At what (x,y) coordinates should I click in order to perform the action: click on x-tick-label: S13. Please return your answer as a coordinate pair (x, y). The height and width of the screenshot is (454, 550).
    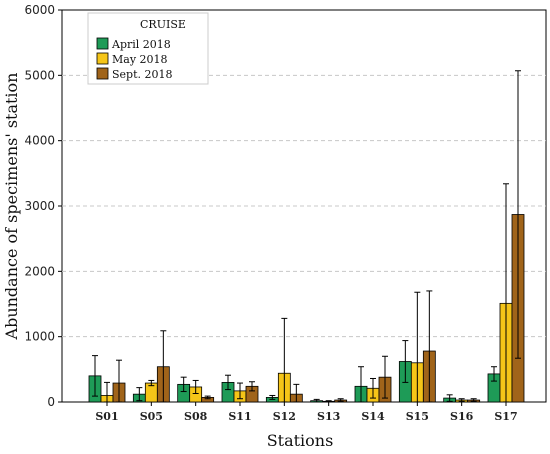
    Looking at the image, I should click on (328, 416).